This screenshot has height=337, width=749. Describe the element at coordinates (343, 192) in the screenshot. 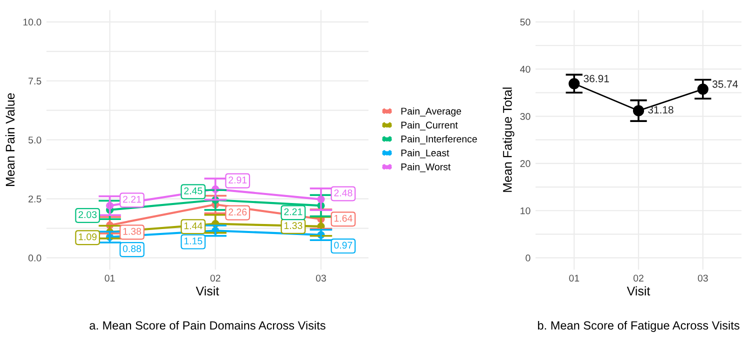

I see `data-label: 2.48` at that location.